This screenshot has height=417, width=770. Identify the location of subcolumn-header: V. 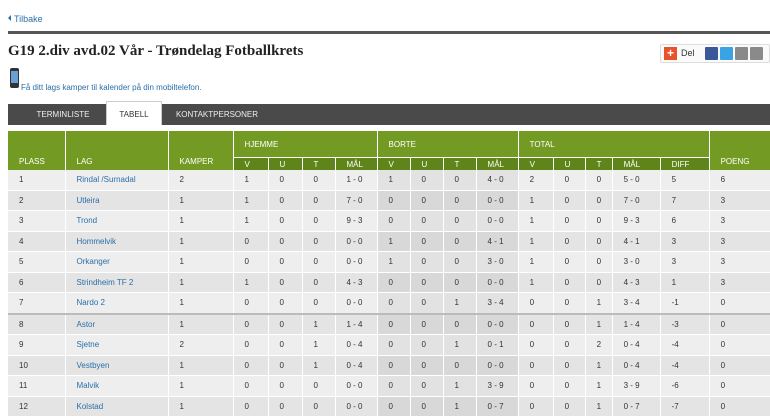
(536, 163).